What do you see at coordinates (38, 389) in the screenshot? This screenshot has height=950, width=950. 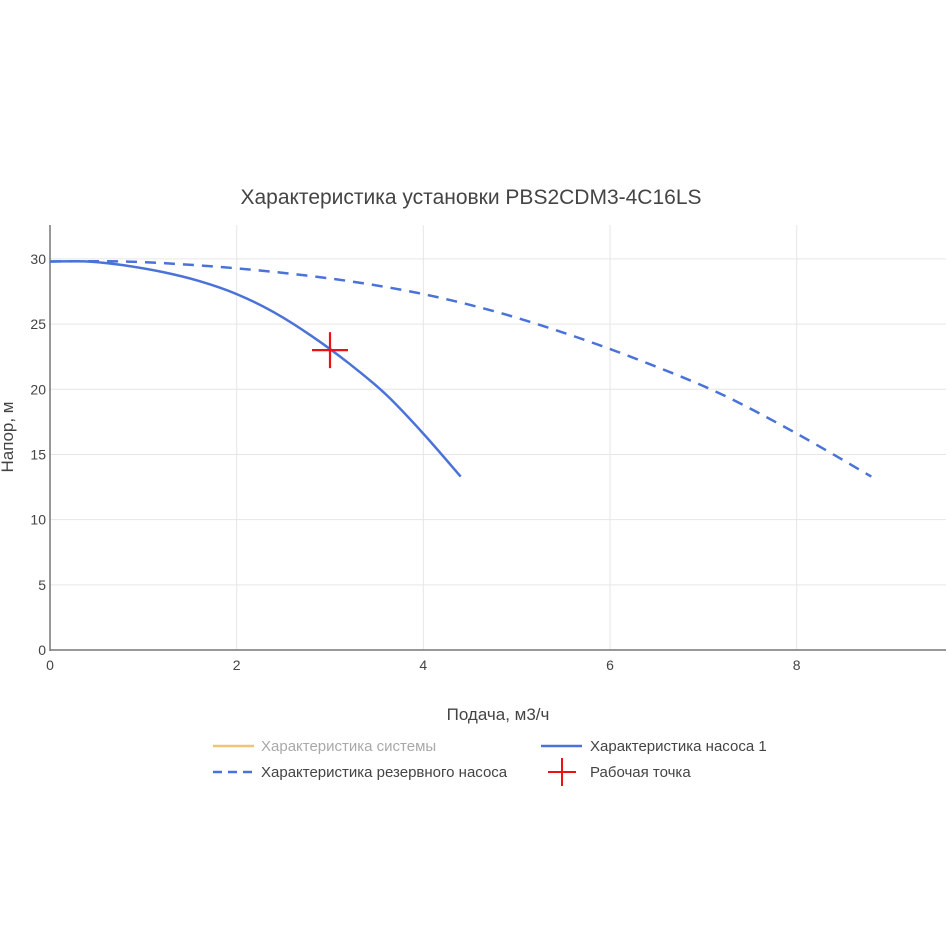 I see `y-tick-label: 20` at bounding box center [38, 389].